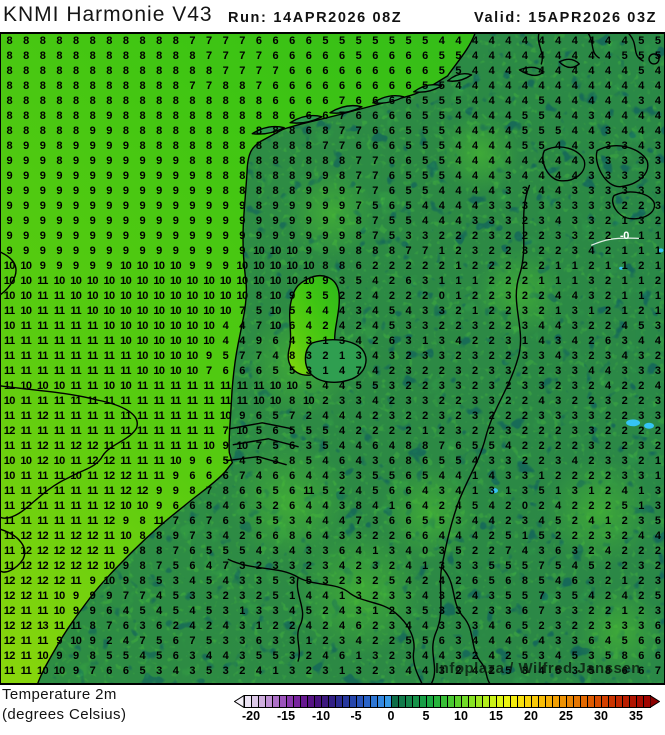  Describe the element at coordinates (391, 716) in the screenshot. I see `colorbar-tick-label: 0` at that location.